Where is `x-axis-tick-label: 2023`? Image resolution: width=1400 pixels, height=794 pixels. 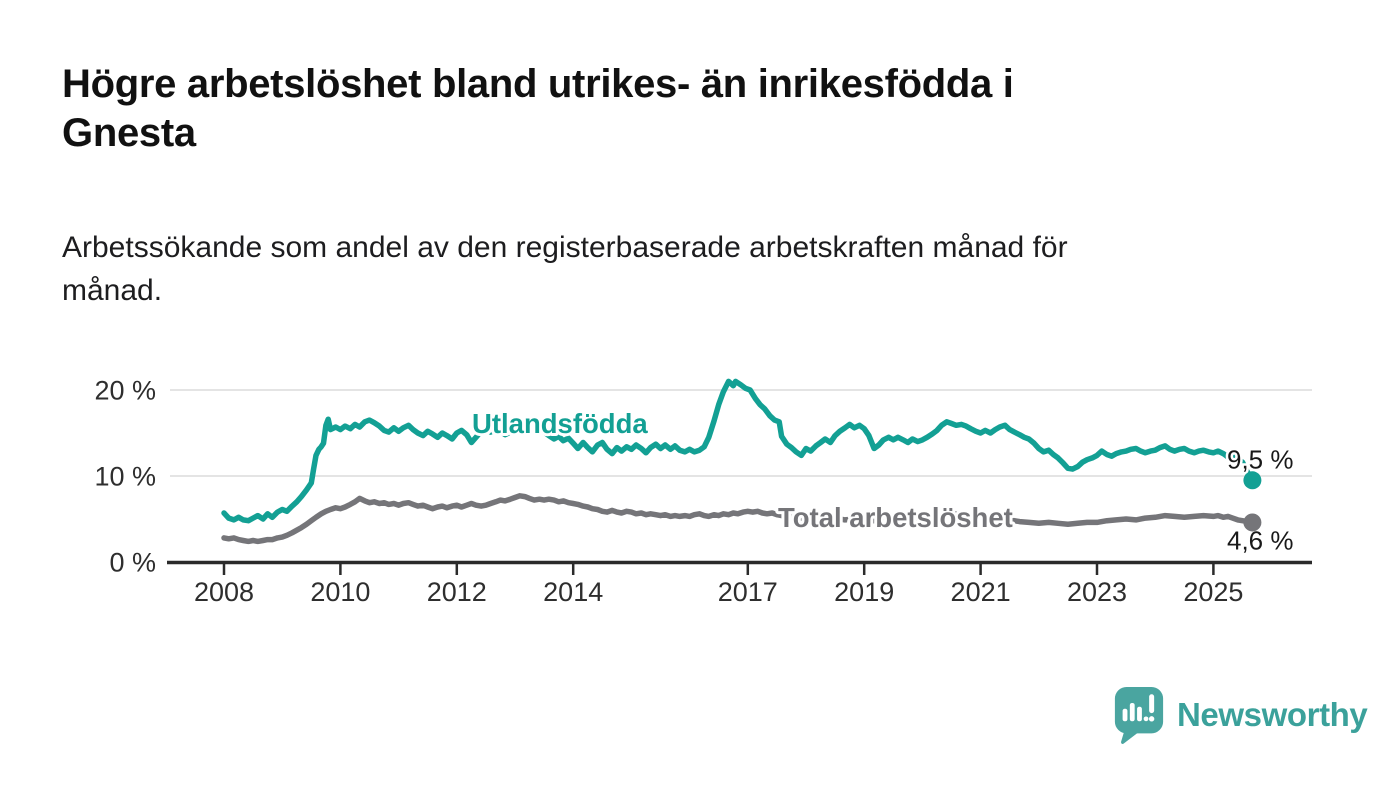 x-axis-tick-label: 2023 is located at coordinates (1097, 592).